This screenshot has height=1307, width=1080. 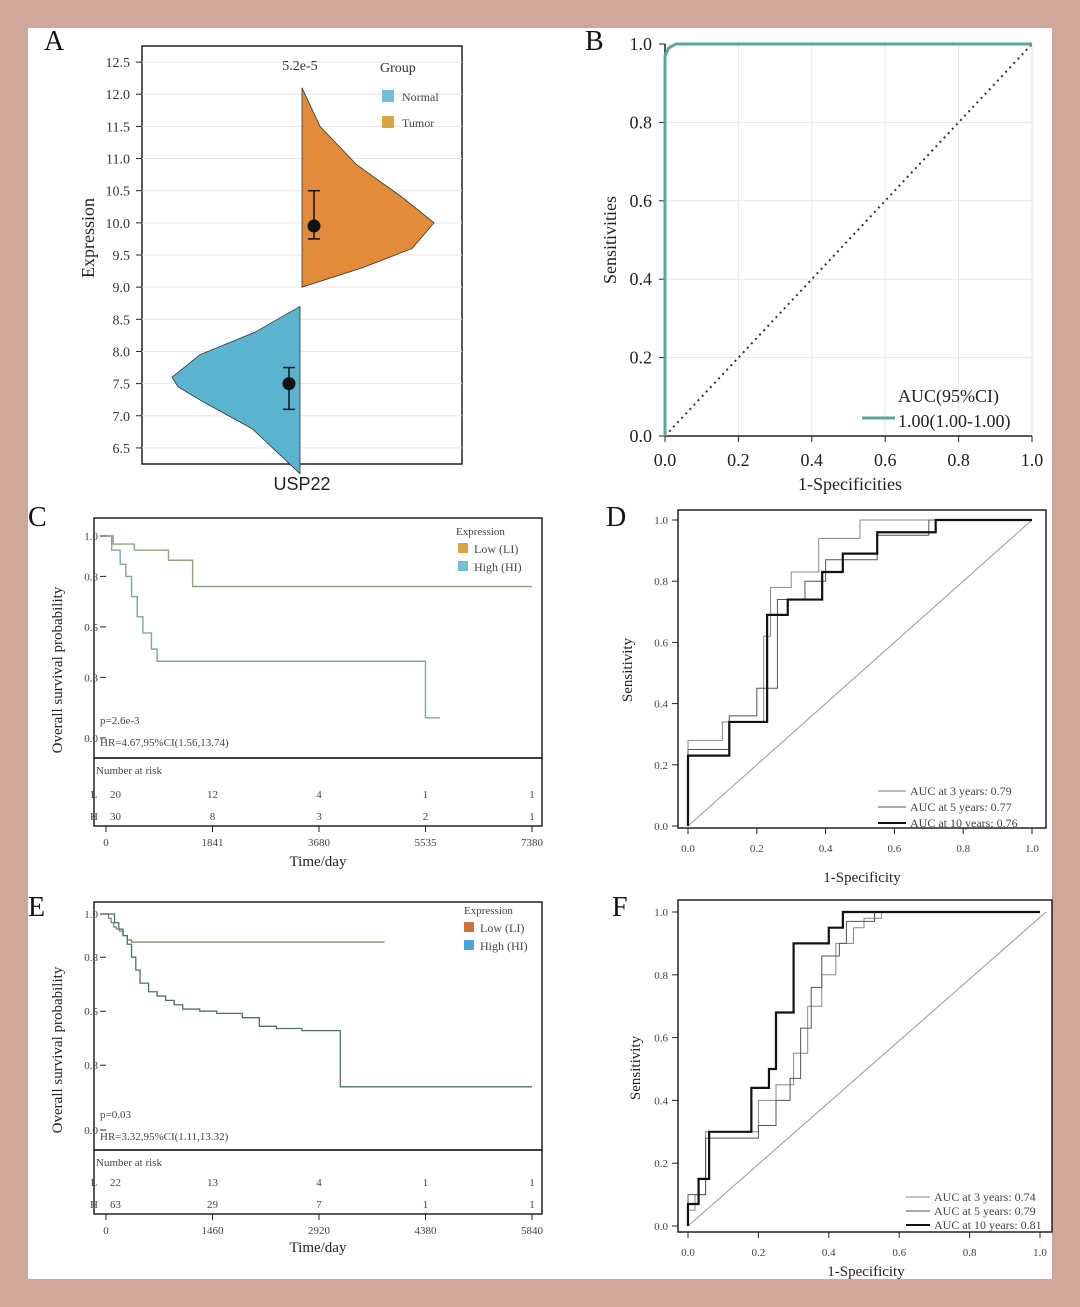 What do you see at coordinates (115, 1183) in the screenshot?
I see `risk-count: 22` at bounding box center [115, 1183].